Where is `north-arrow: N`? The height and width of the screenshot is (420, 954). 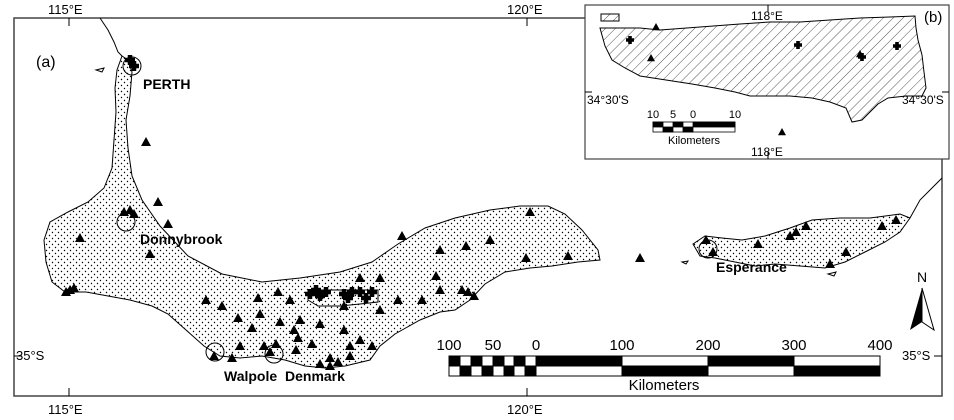
north-arrow: N is located at coordinates (922, 300).